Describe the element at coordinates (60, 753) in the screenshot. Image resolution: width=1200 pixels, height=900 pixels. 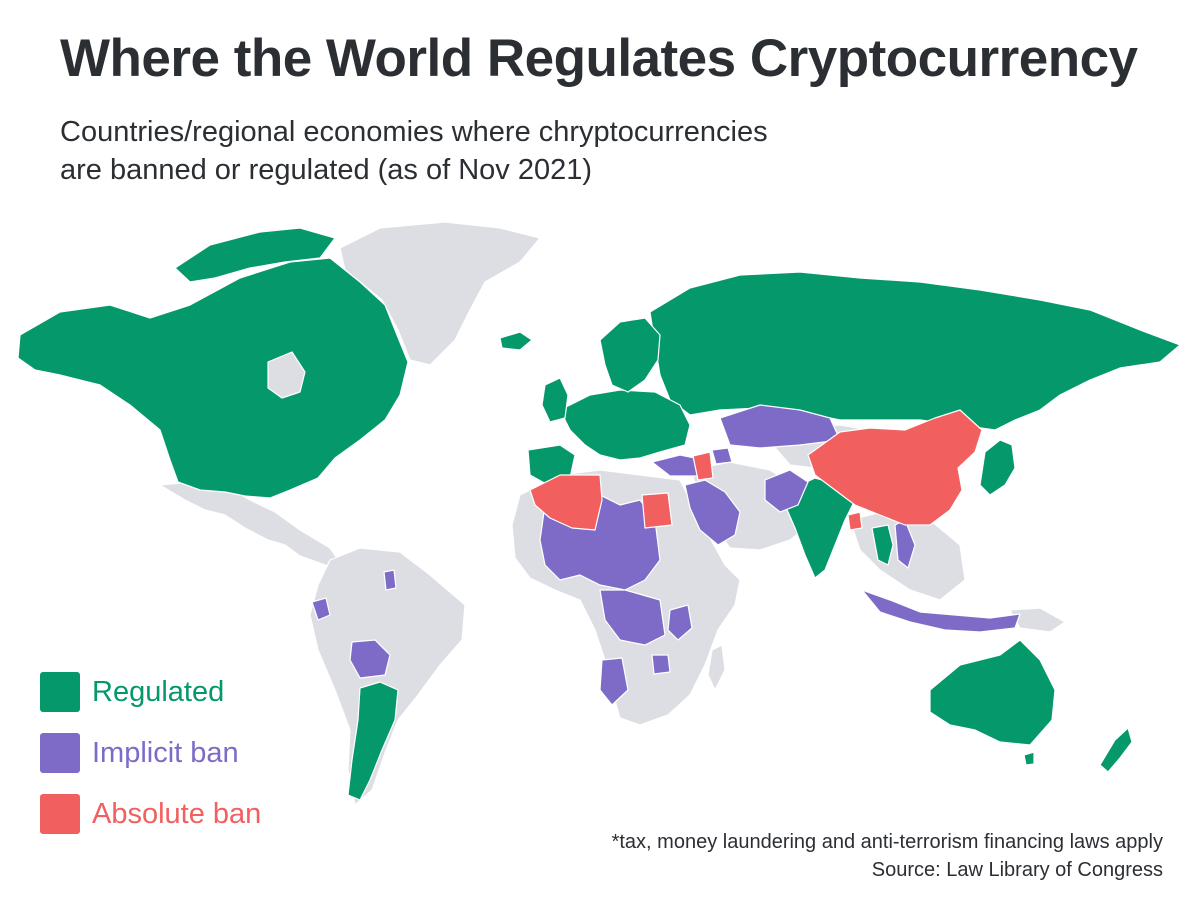
I see `legend-swatch-implicit-ban` at that location.